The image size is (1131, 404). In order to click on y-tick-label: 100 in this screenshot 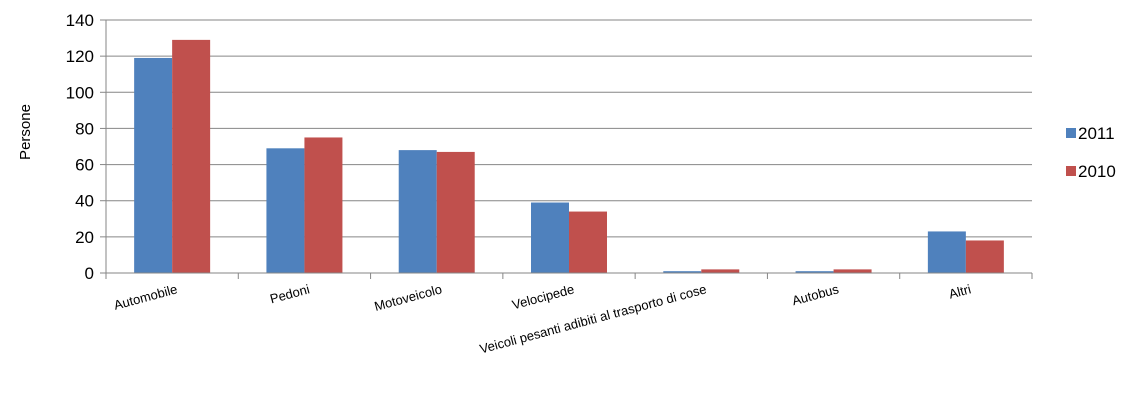, I will do `click(80, 92)`.